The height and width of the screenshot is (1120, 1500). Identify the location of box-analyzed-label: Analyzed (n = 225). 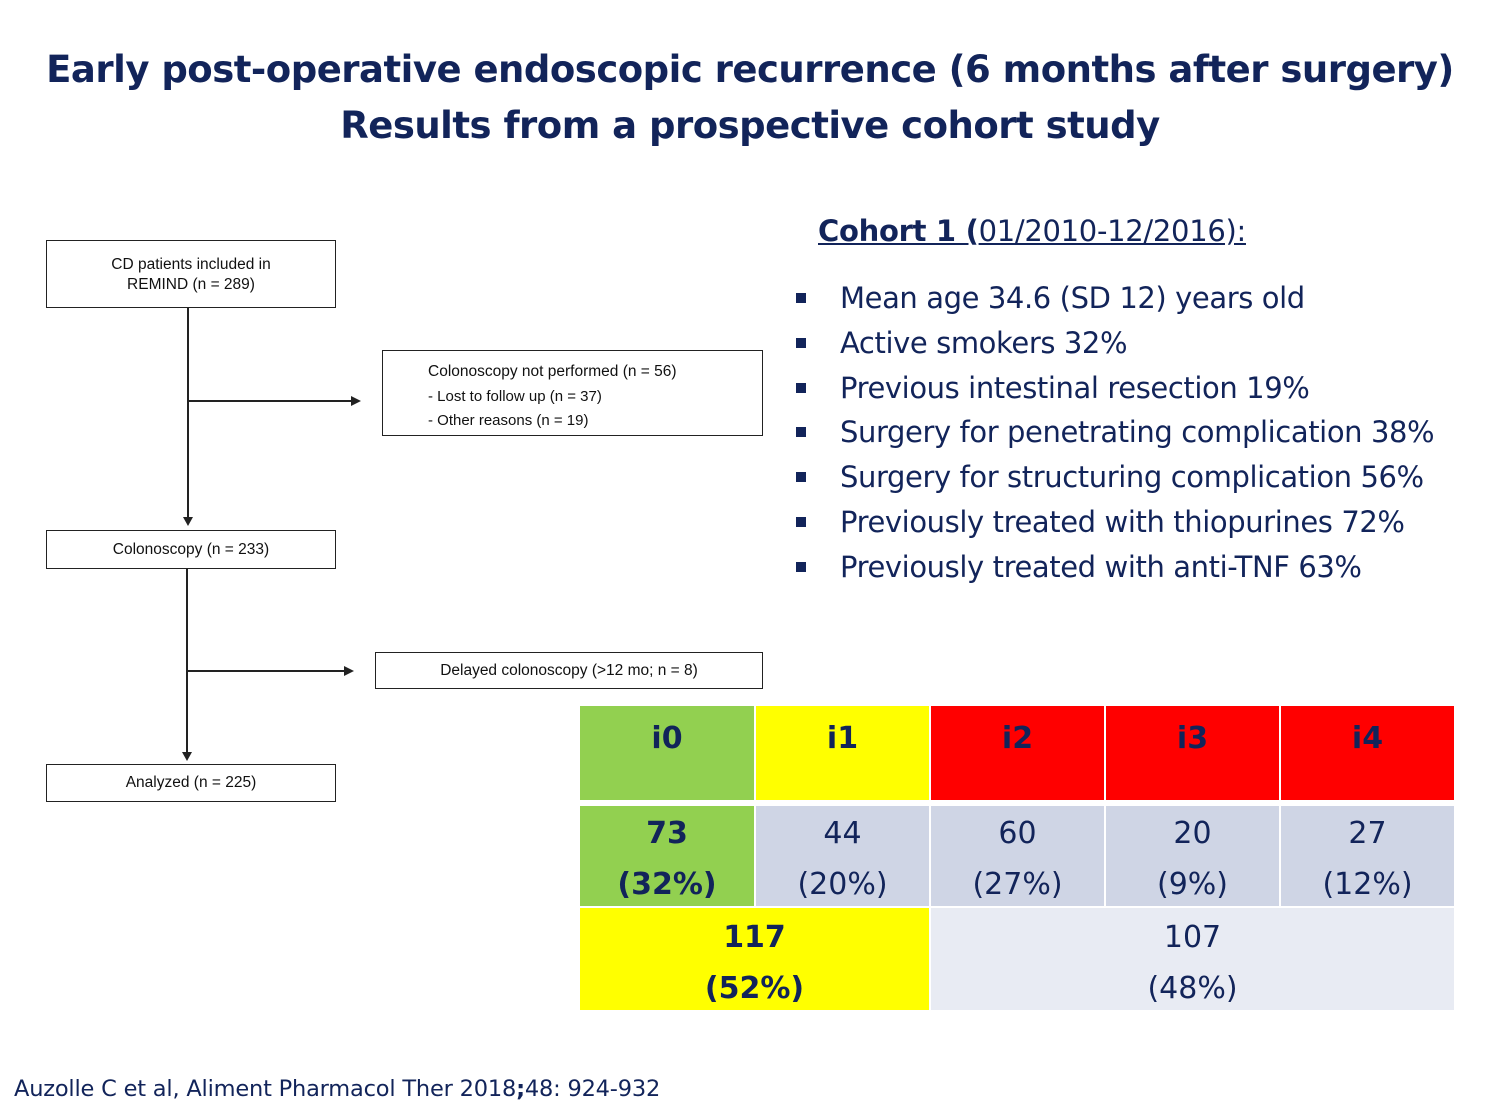
(191, 782).